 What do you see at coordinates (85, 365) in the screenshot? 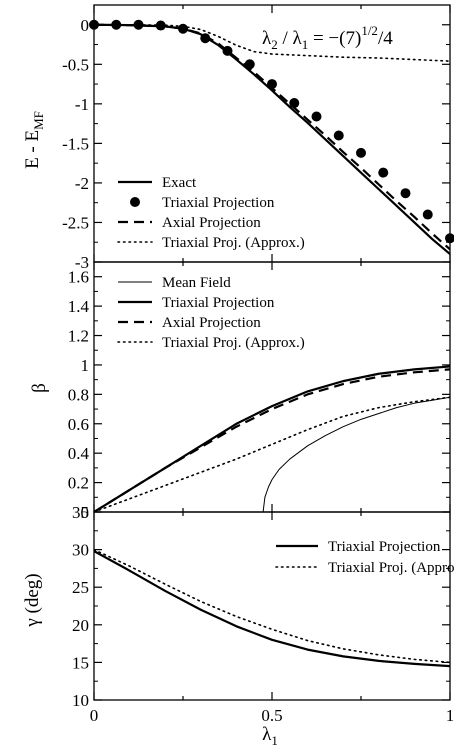
I see `y-tick-label: 1` at bounding box center [85, 365].